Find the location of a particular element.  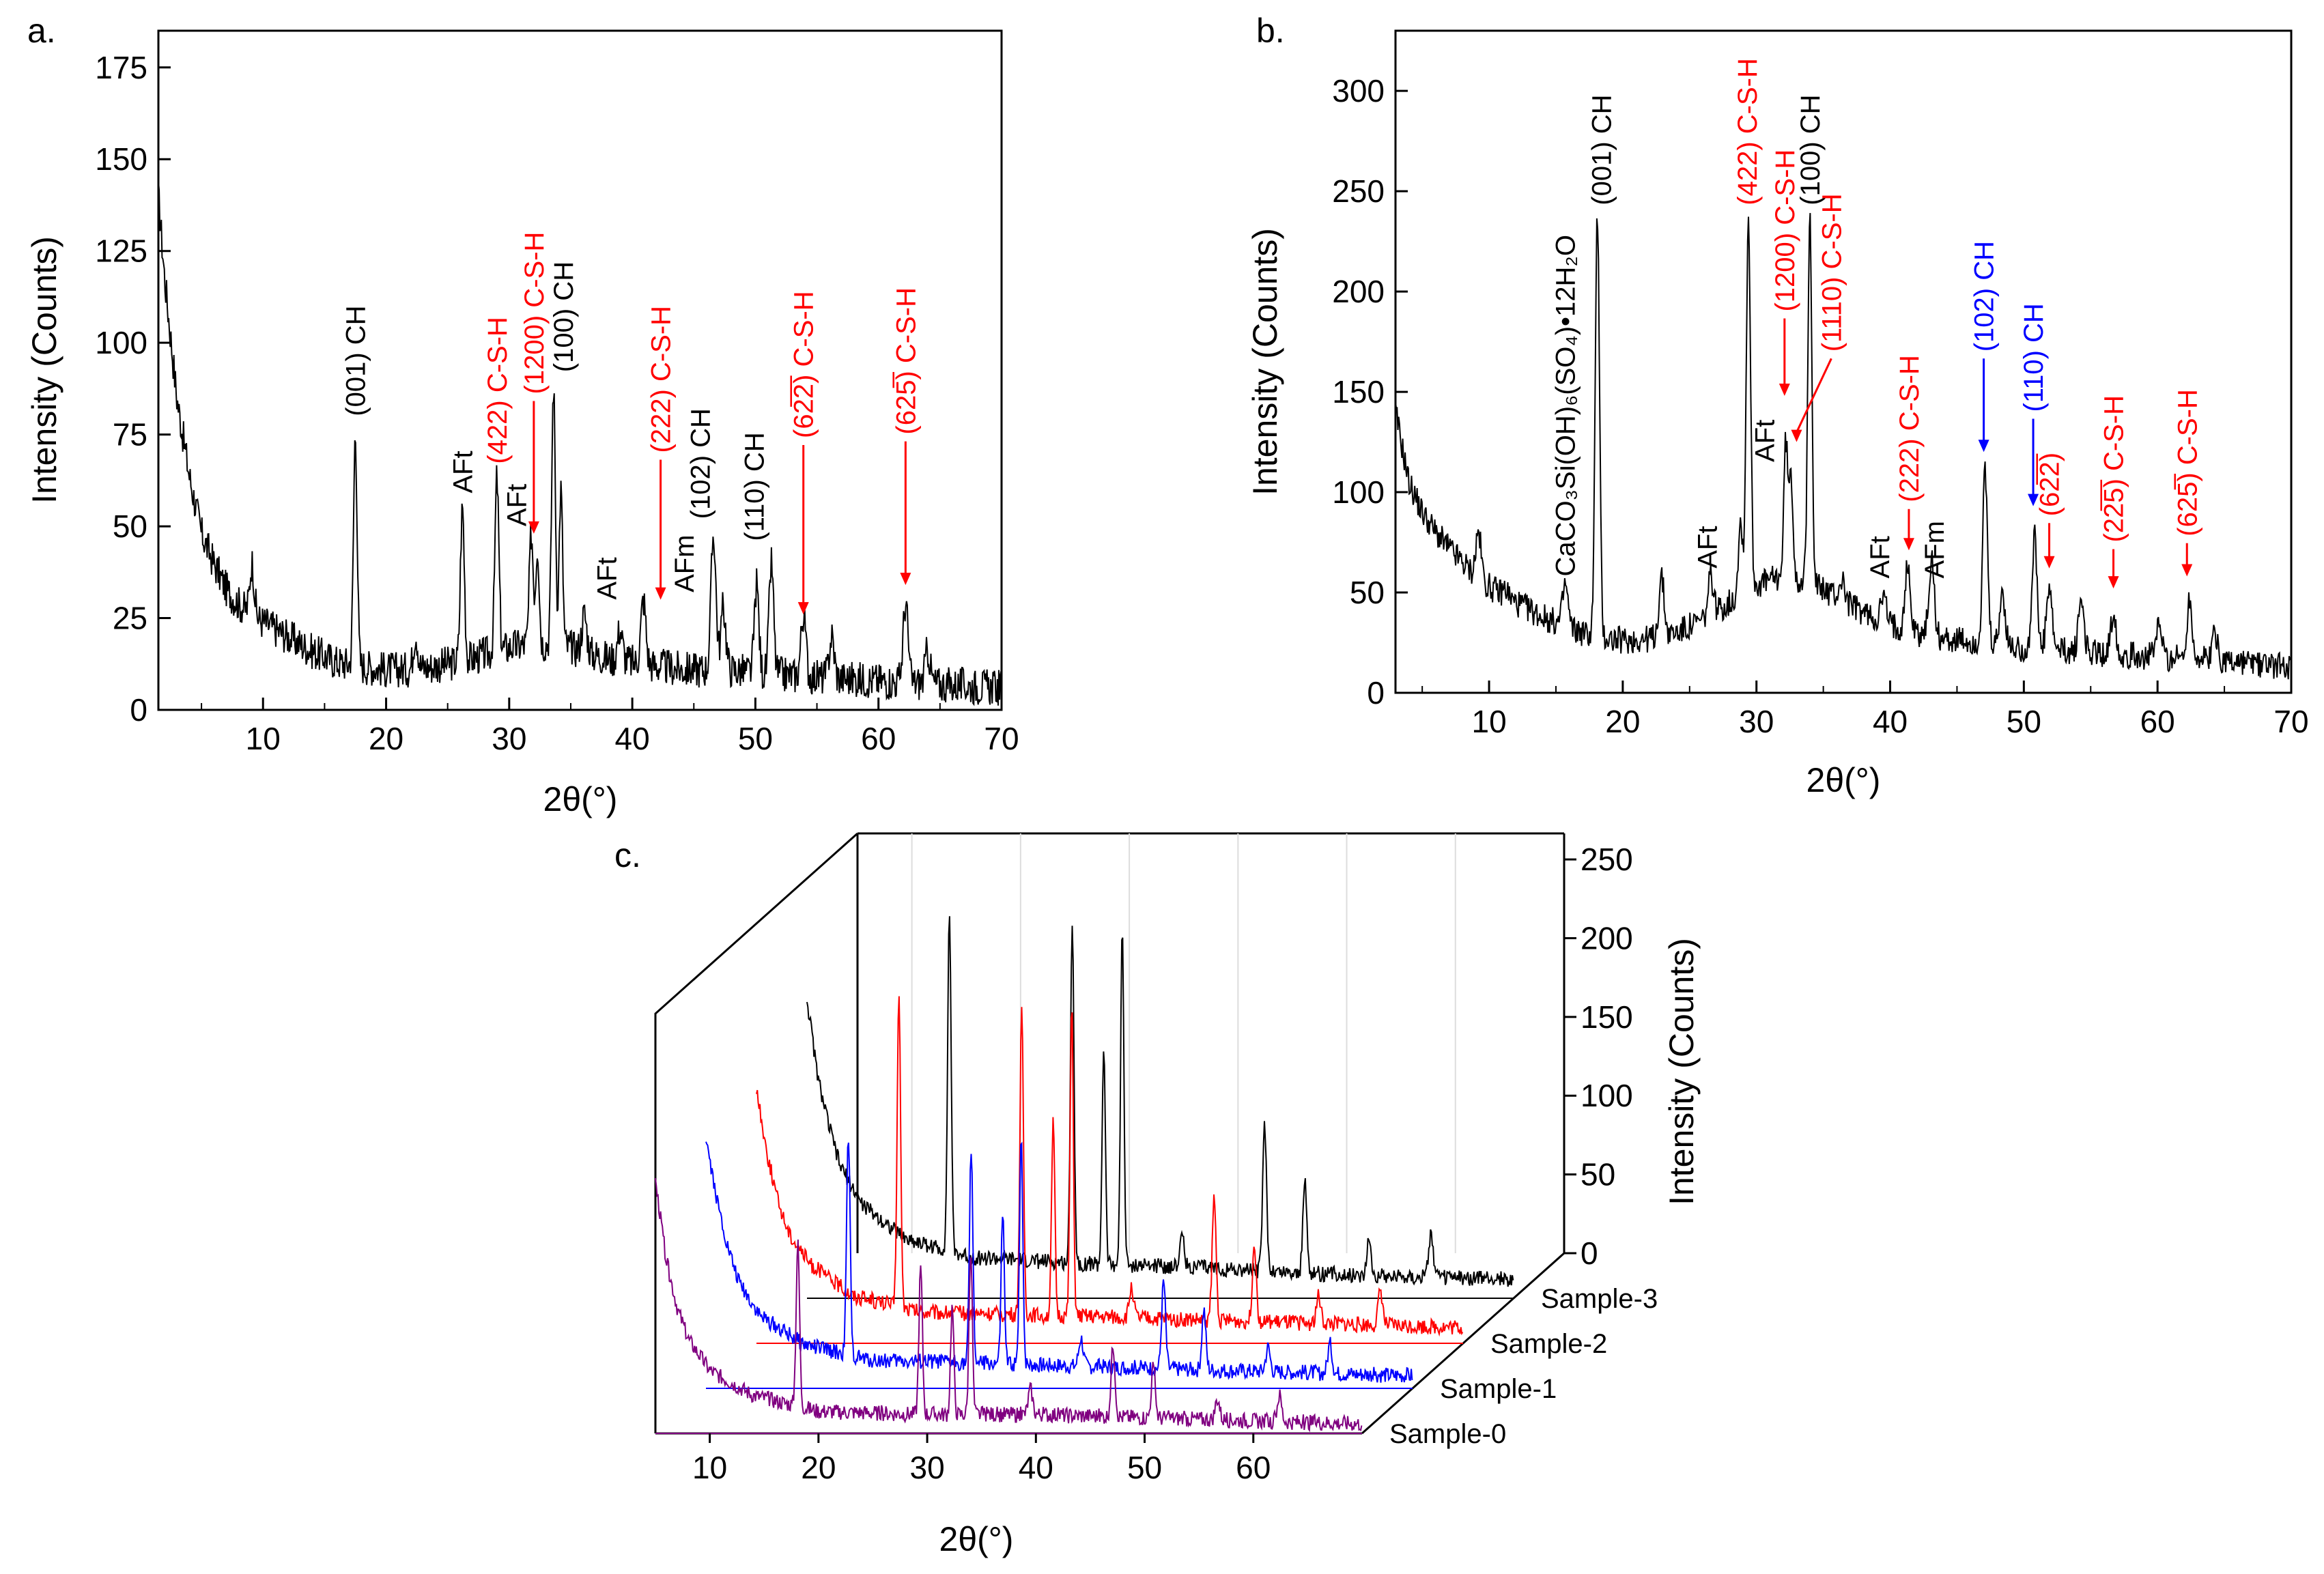

panel-c-z-label: Intensity (Counts) is located at coordinates (1681, 1071).